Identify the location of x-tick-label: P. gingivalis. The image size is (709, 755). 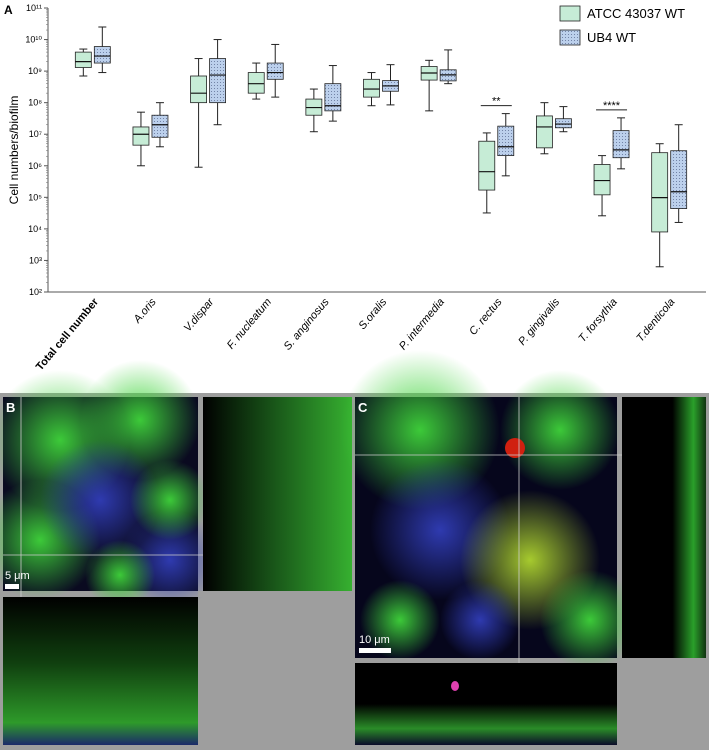
(539, 322).